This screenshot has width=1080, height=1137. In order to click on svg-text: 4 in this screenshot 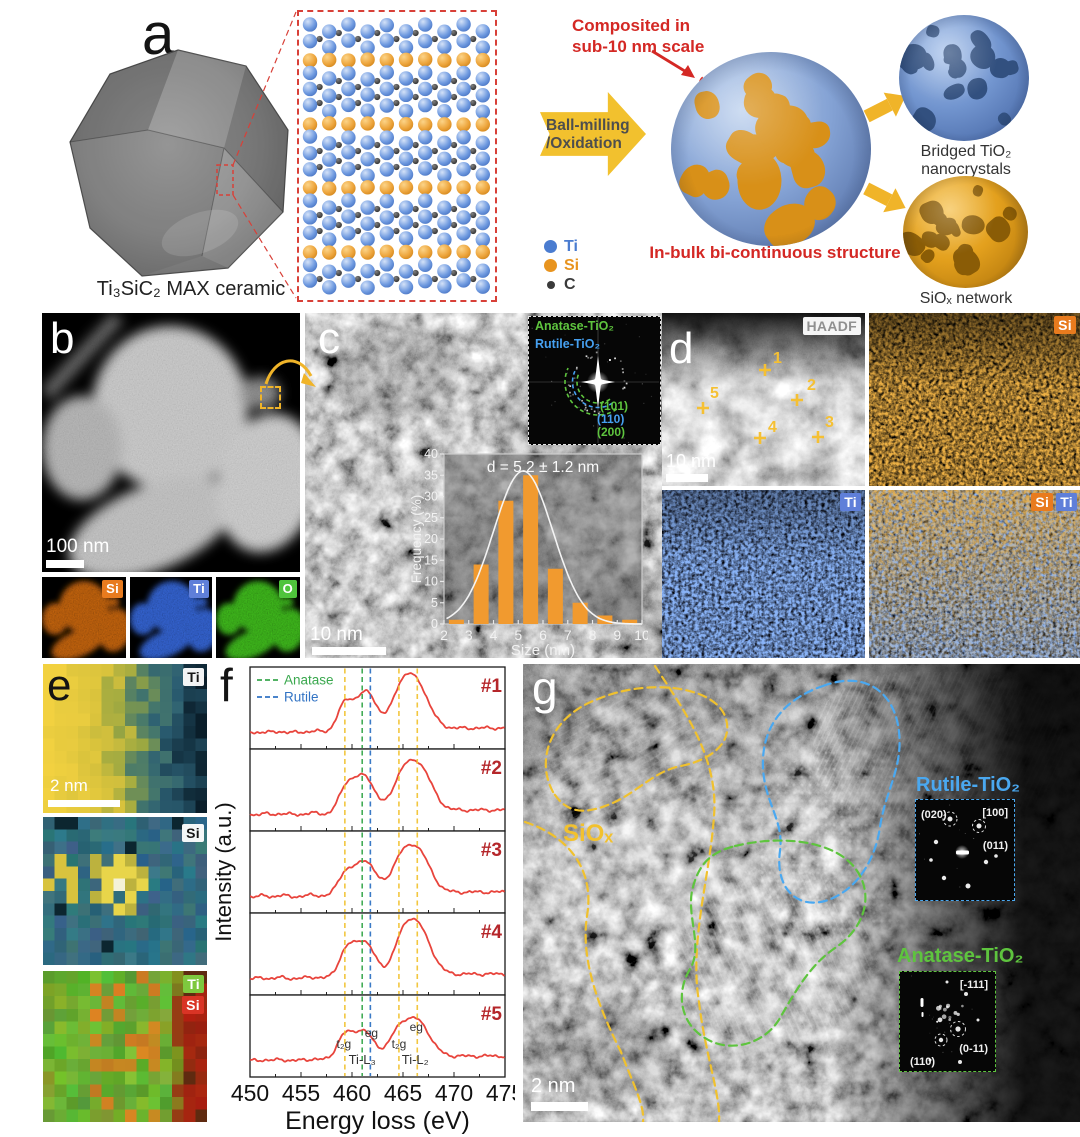, I will do `click(494, 635)`.